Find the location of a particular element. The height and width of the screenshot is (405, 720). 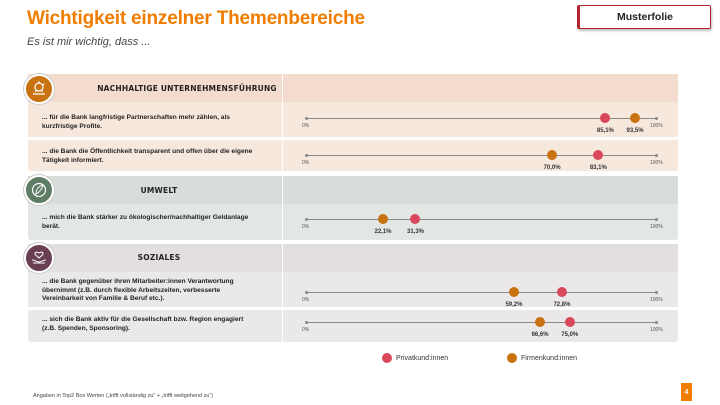

value-label-firmen: 70,0% is located at coordinates (552, 168).